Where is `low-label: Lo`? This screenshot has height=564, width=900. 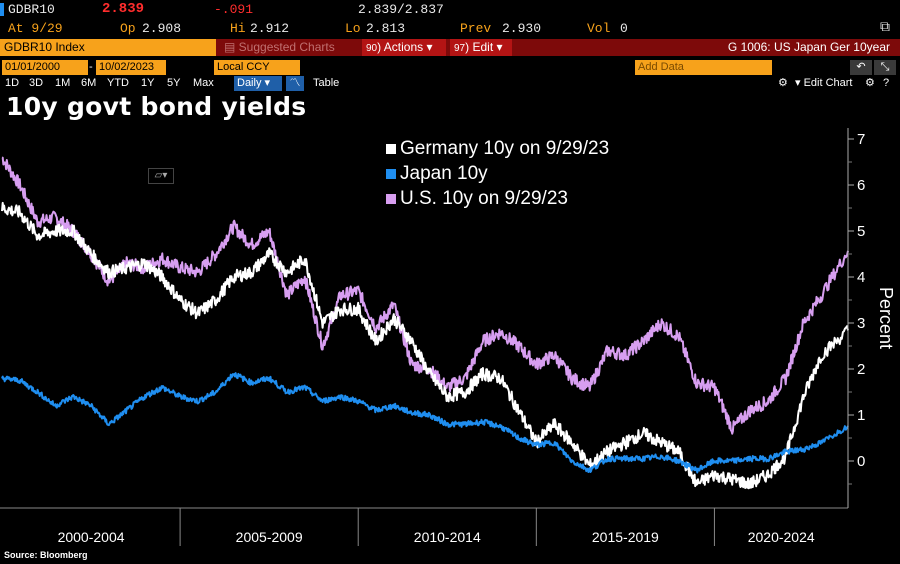
low-label: Lo is located at coordinates (353, 28).